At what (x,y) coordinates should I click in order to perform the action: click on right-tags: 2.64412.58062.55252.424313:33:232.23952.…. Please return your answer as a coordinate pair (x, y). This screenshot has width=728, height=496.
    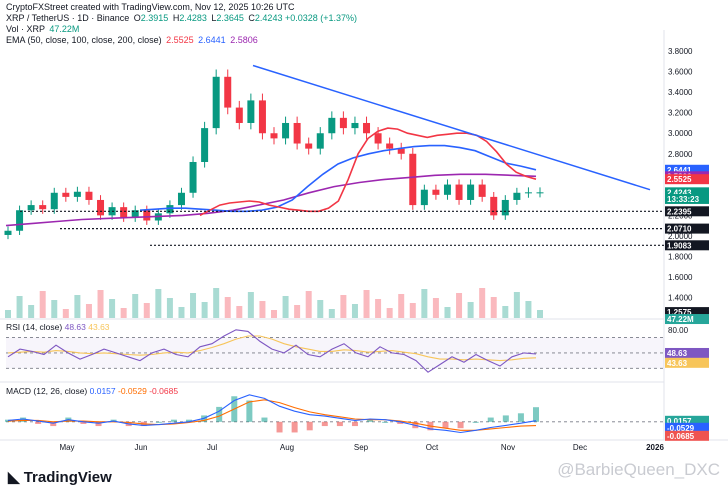
    Looking at the image, I should click on (687, 244).